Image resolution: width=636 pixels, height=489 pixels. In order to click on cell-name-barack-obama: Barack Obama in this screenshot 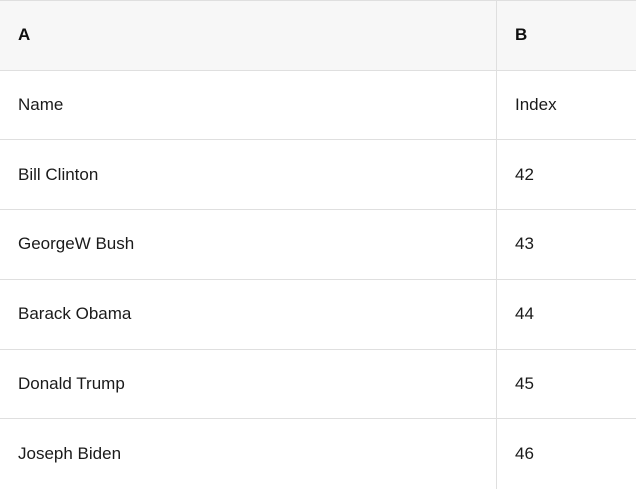, I will do `click(248, 314)`.